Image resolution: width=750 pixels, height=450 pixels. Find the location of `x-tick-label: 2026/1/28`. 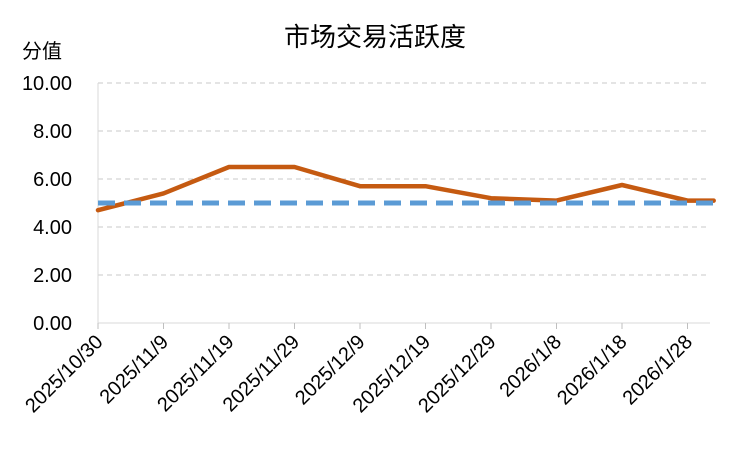

x-tick-label: 2026/1/28 is located at coordinates (658, 370).